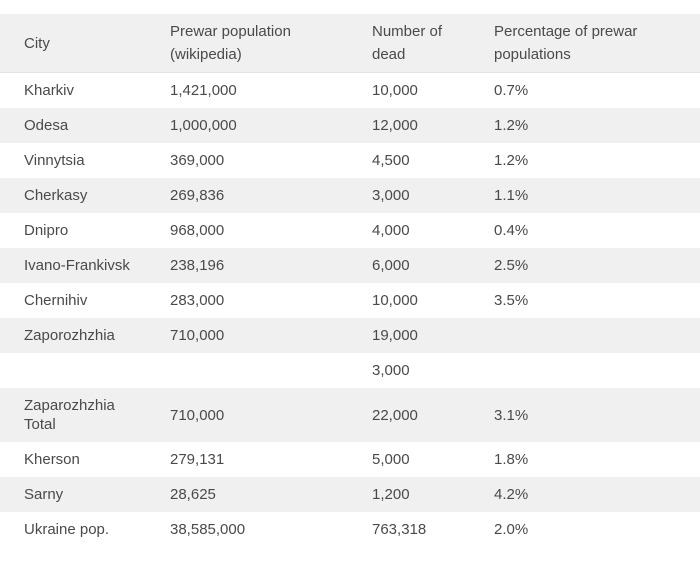 The width and height of the screenshot is (700, 588). I want to click on column-header-percentage: Percentage of prewar populations, so click(597, 43).